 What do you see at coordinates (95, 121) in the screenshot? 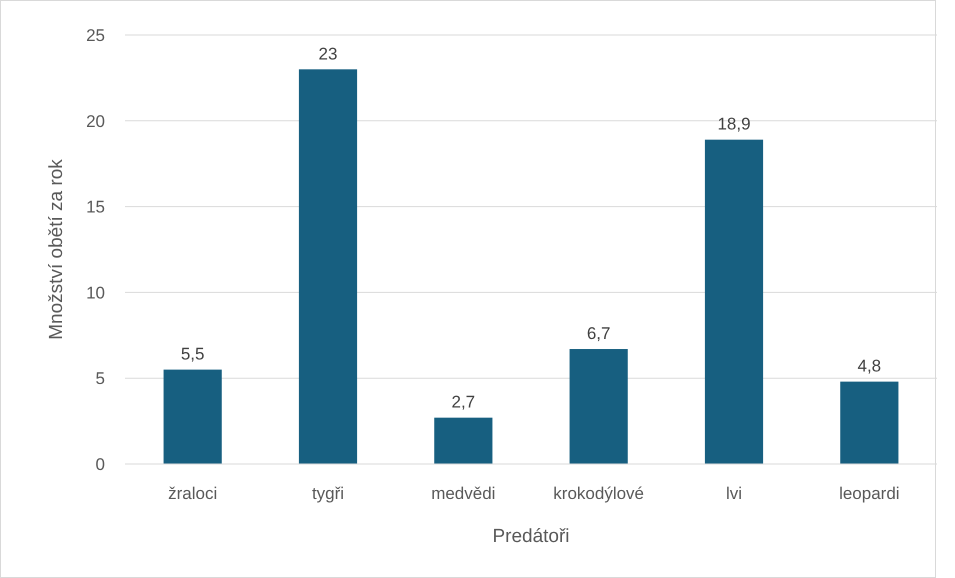
I see `y-tick-label: 20` at bounding box center [95, 121].